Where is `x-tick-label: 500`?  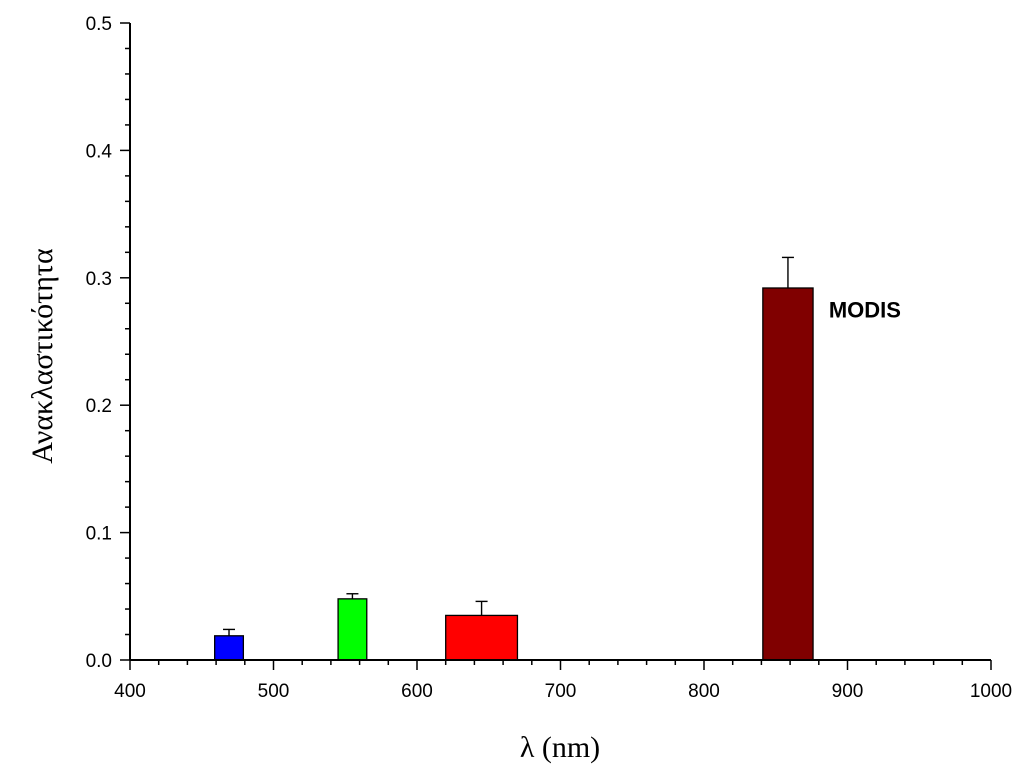 x-tick-label: 500 is located at coordinates (274, 691).